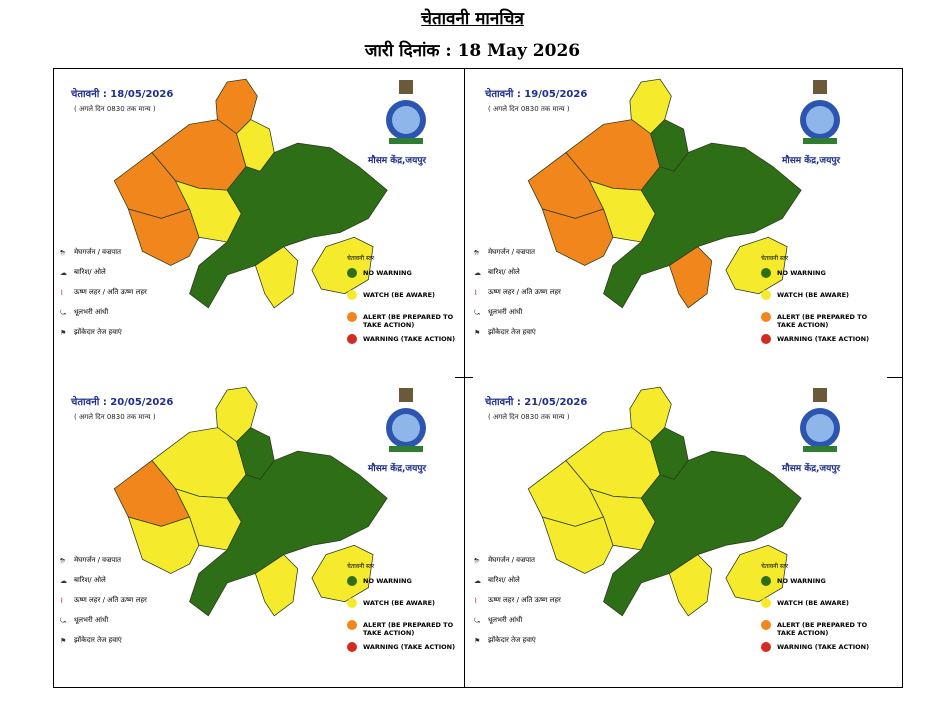  Describe the element at coordinates (895, 377) in the screenshot. I see `grid-divider-stub-right` at that location.